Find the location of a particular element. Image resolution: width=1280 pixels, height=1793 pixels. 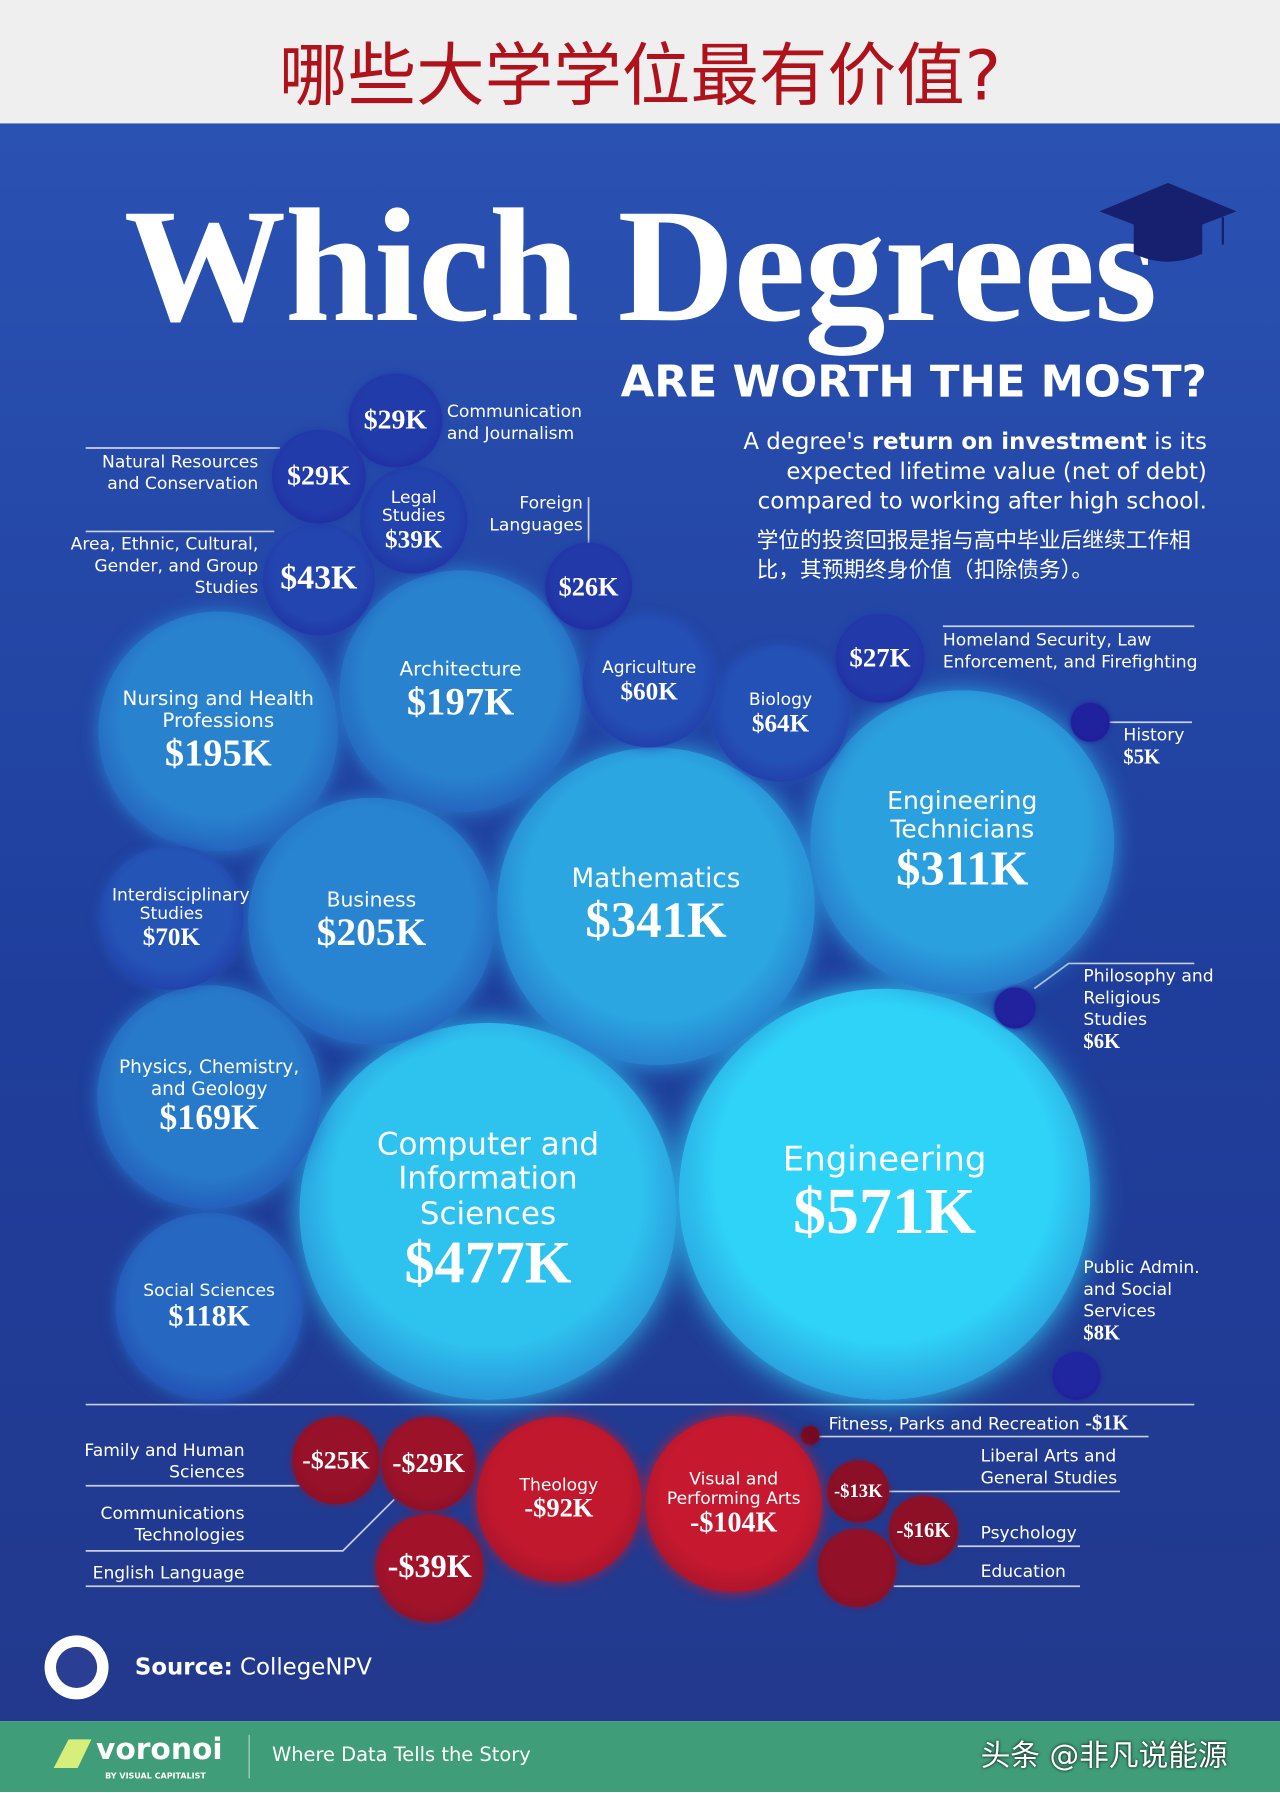

bubble: Theology -$92K is located at coordinates (559, 1499).